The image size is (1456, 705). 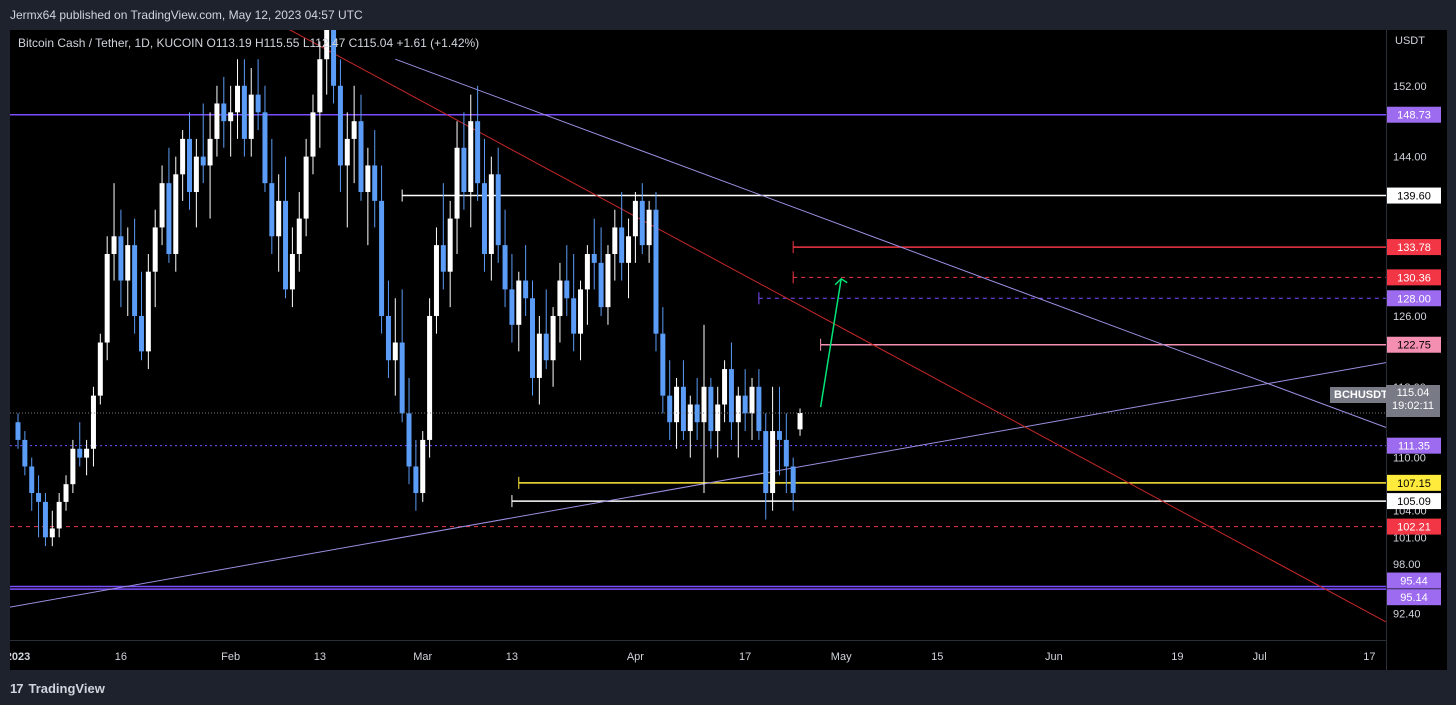 What do you see at coordinates (17, 688) in the screenshot?
I see `tradingview-logo-icon: 17` at bounding box center [17, 688].